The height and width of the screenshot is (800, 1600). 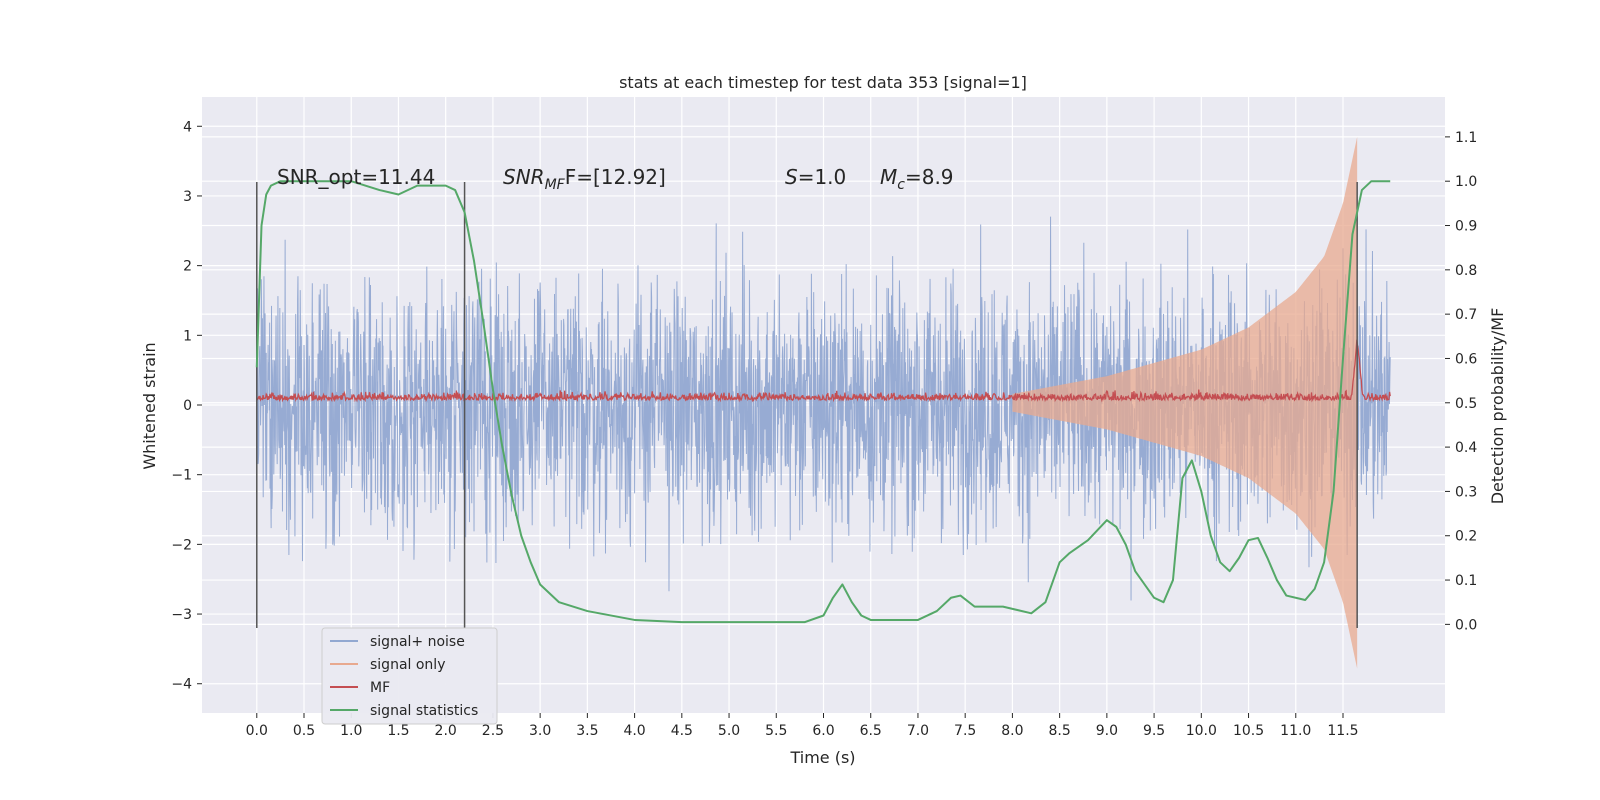 What do you see at coordinates (888, 177) in the screenshot?
I see `annotation-mc-main: M` at bounding box center [888, 177].